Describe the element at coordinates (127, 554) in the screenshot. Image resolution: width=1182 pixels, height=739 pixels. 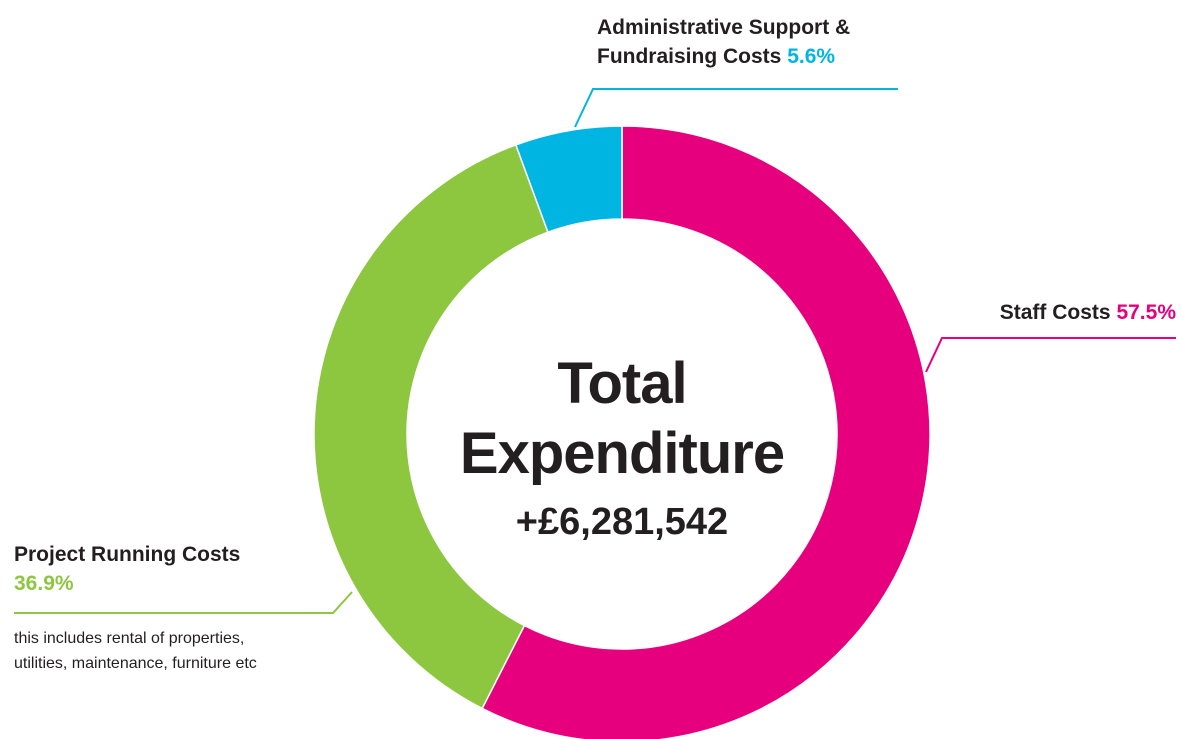
I see `project-running-label-text: Project Running Costs` at that location.